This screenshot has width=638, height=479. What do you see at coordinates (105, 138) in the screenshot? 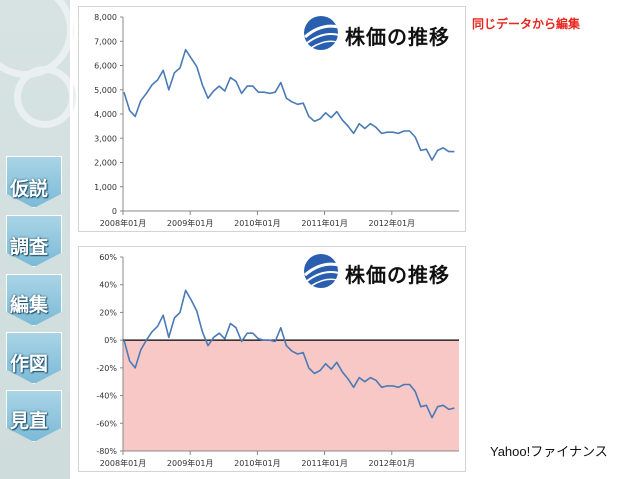
I see `y-tick-label: 3,000` at bounding box center [105, 138].